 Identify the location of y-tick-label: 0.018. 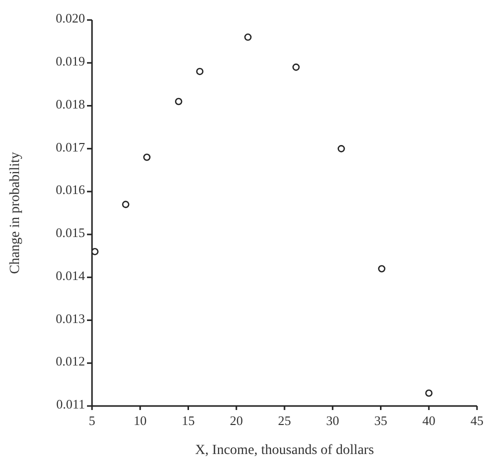
(70, 104).